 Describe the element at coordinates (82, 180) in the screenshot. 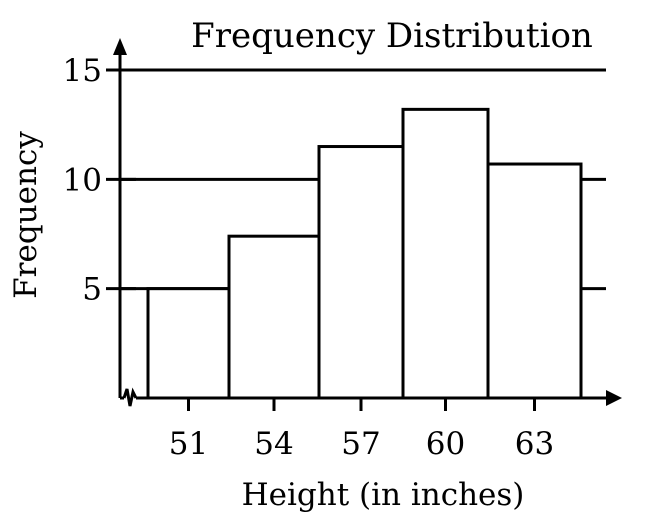

I see `y-tick-label-10: 10` at that location.